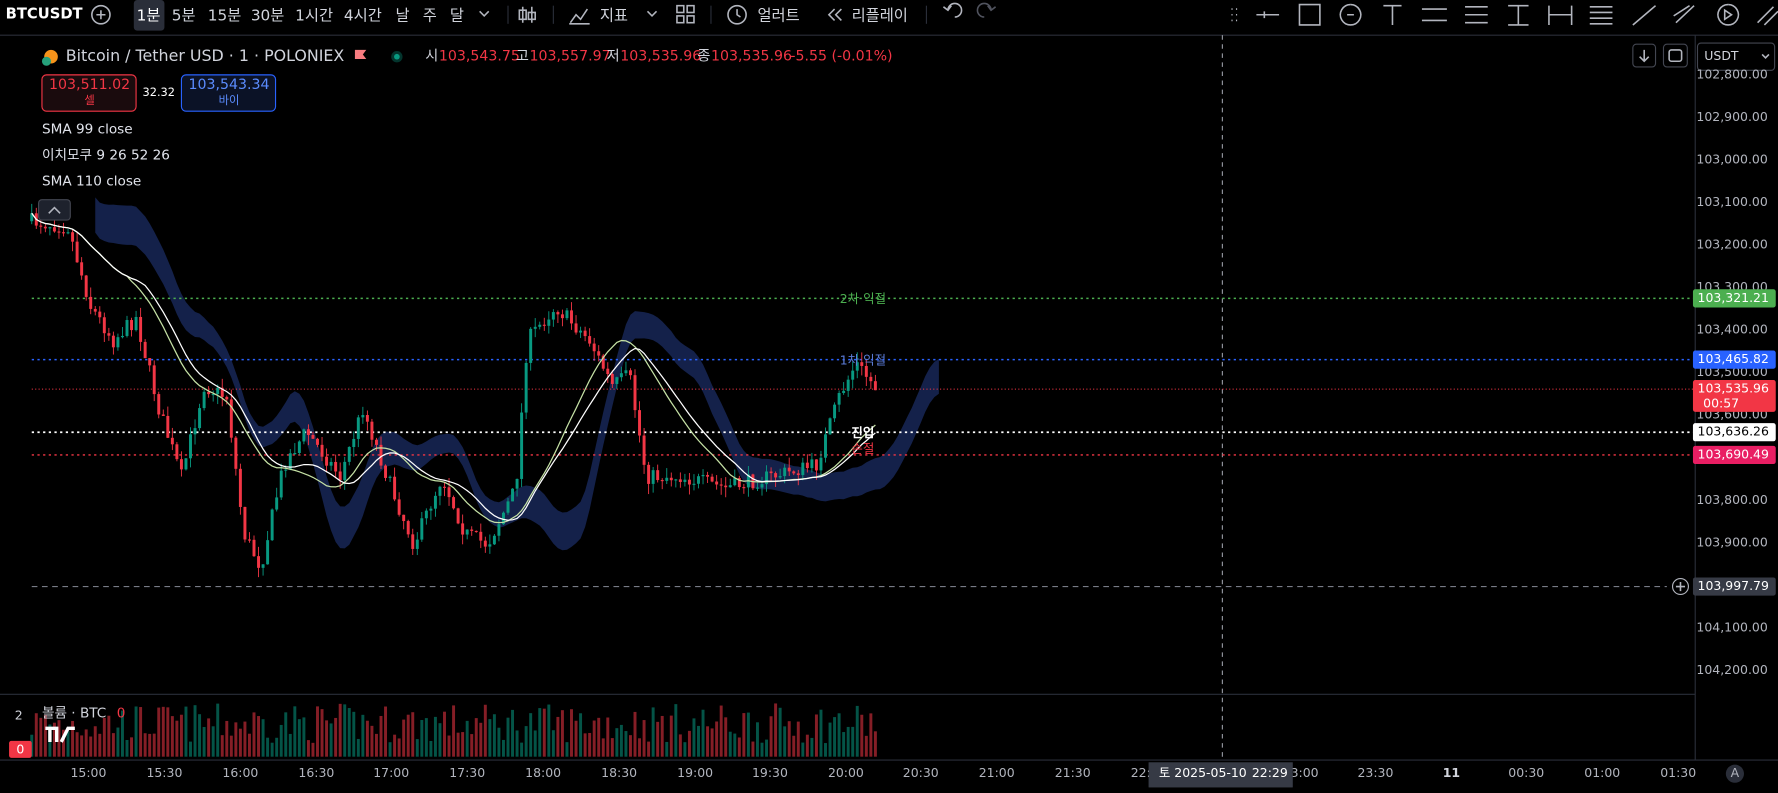 The width and height of the screenshot is (1778, 793). Describe the element at coordinates (44, 14) in the screenshot. I see `symbol: BTCUSDT` at that location.